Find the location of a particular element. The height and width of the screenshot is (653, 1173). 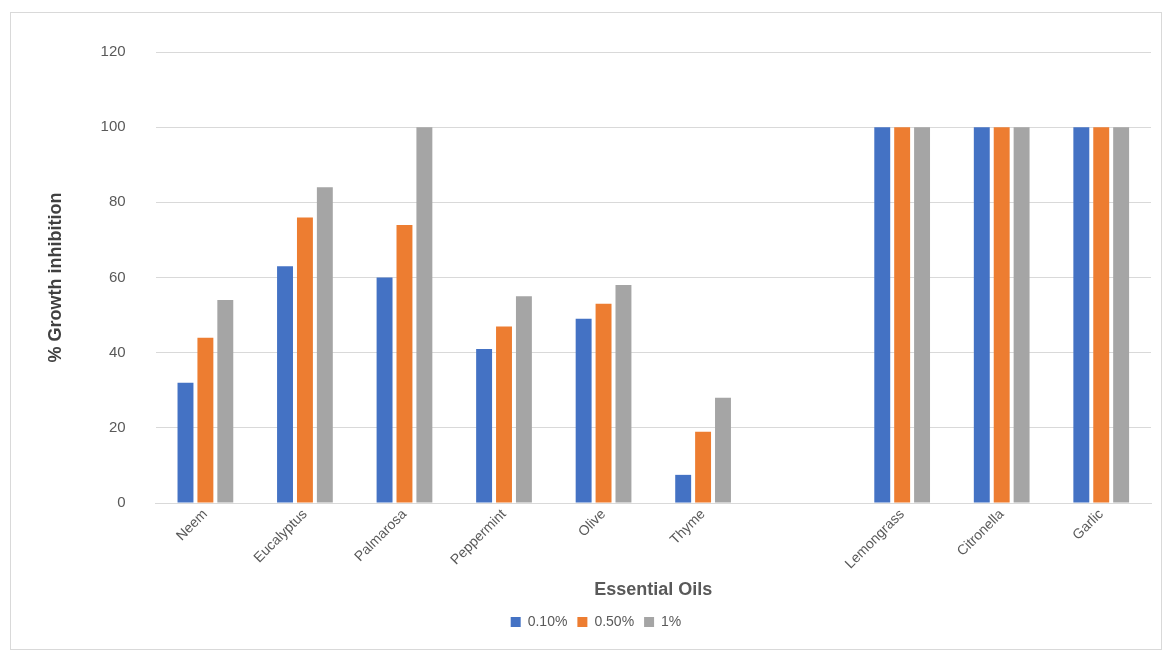

legend-label: 0.50% is located at coordinates (614, 620).